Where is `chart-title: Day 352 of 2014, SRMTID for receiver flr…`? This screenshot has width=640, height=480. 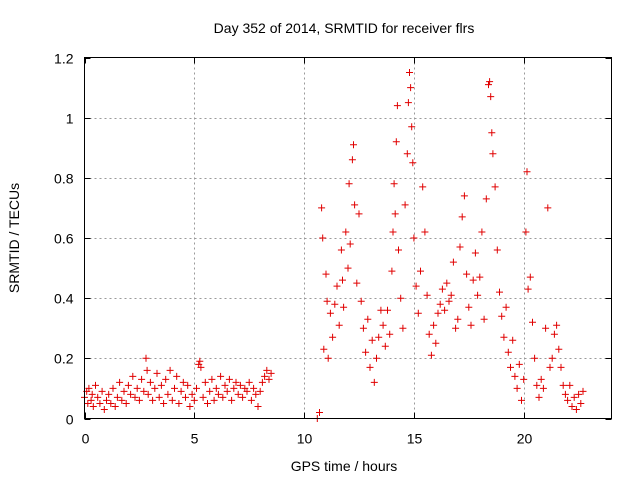
chart-title: Day 352 of 2014, SRMTID for receiver flr… is located at coordinates (344, 28).